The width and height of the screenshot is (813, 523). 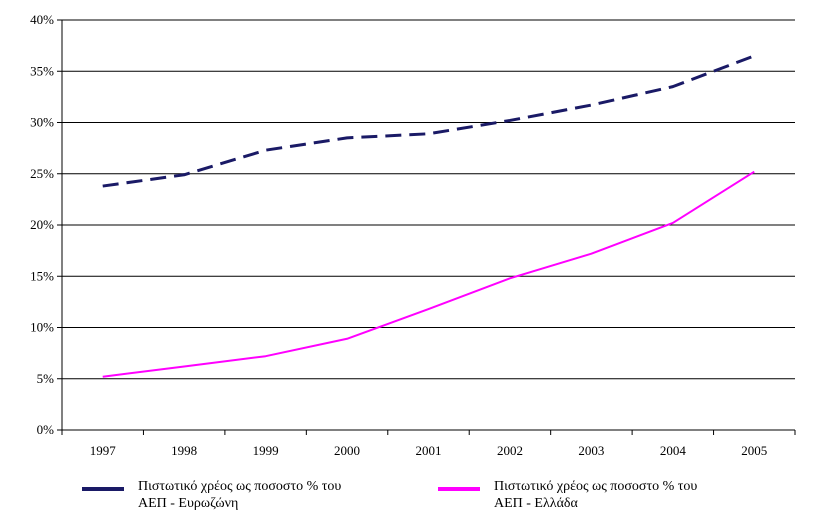 I want to click on y-tick-label: 20%, so click(x=42, y=224).